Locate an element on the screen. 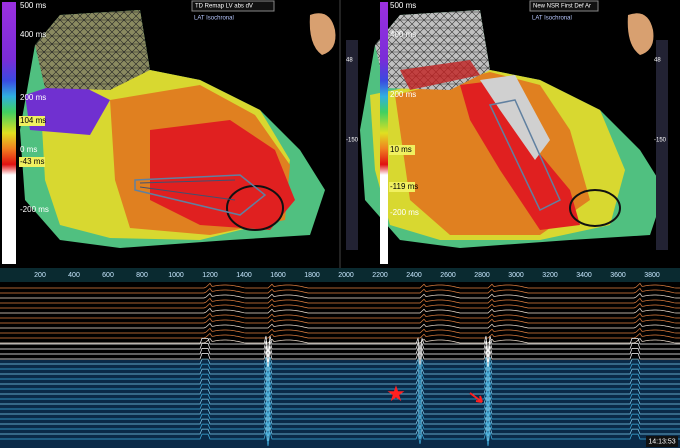  scale-label: -43 ms is located at coordinates (32, 161).